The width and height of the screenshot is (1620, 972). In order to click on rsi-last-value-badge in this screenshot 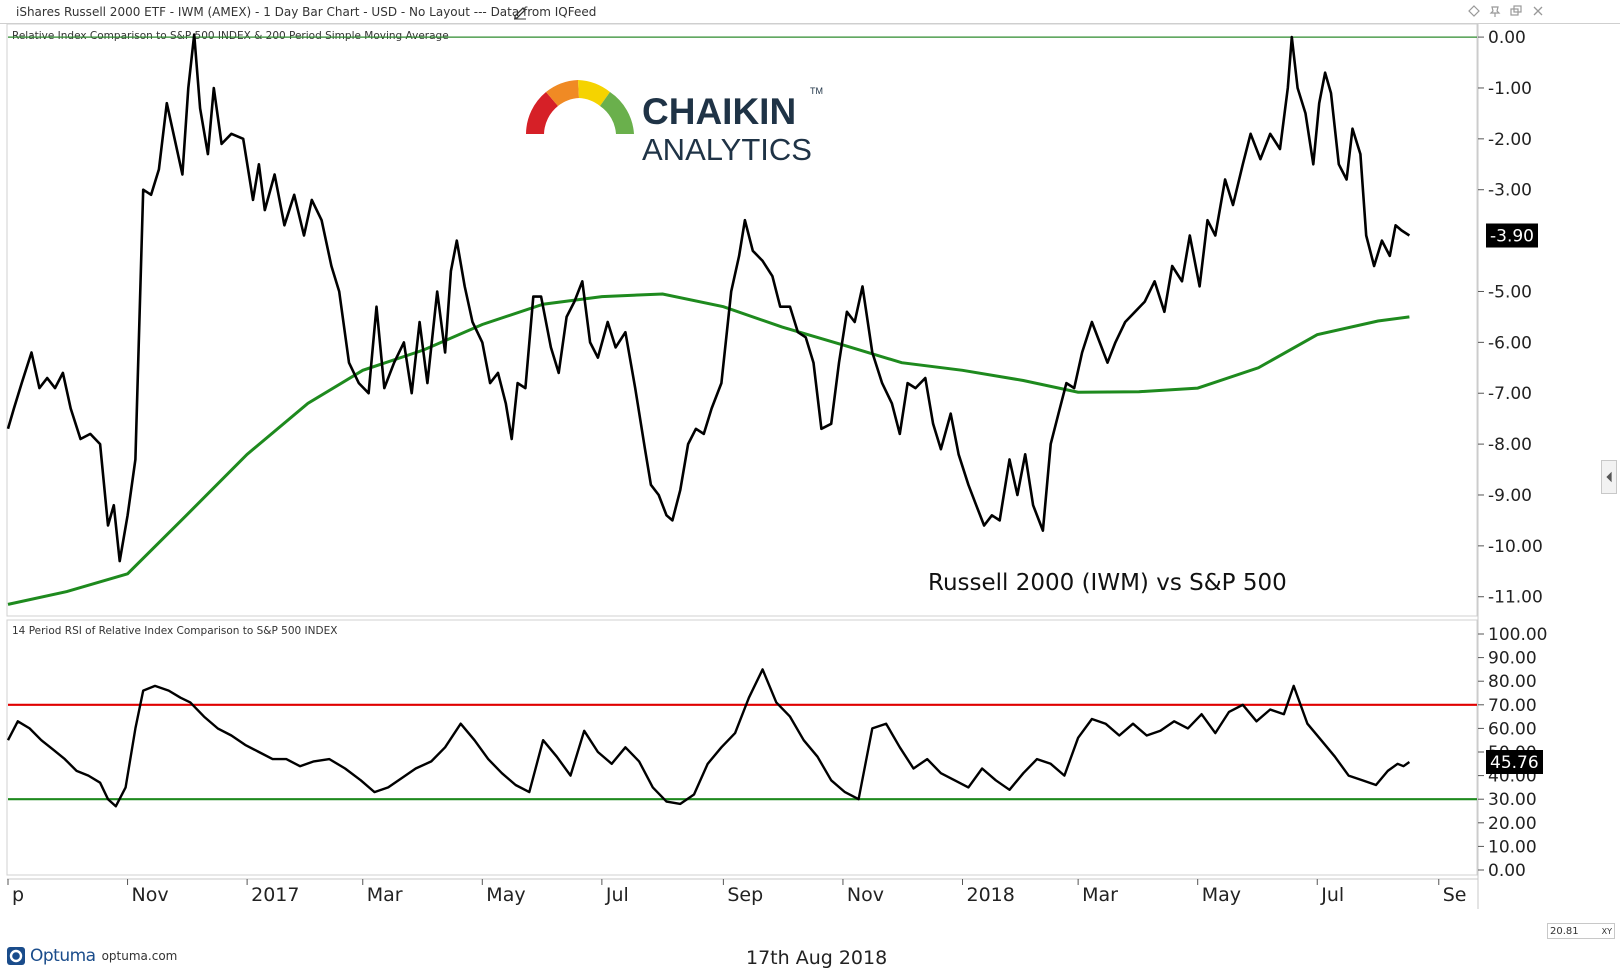, I will do `click(1514, 762)`.